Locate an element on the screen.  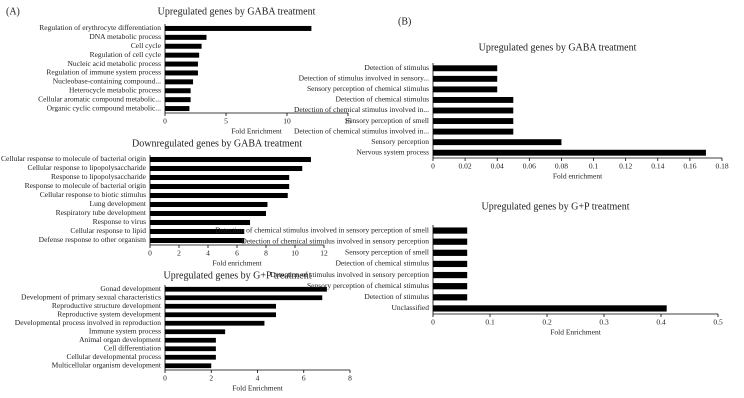
y-tick-label: Sensory perception is located at coordinates (400, 141).